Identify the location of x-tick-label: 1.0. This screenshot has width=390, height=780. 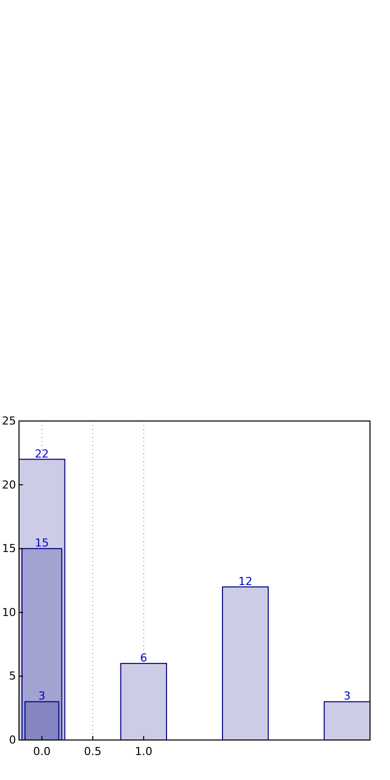
(143, 751).